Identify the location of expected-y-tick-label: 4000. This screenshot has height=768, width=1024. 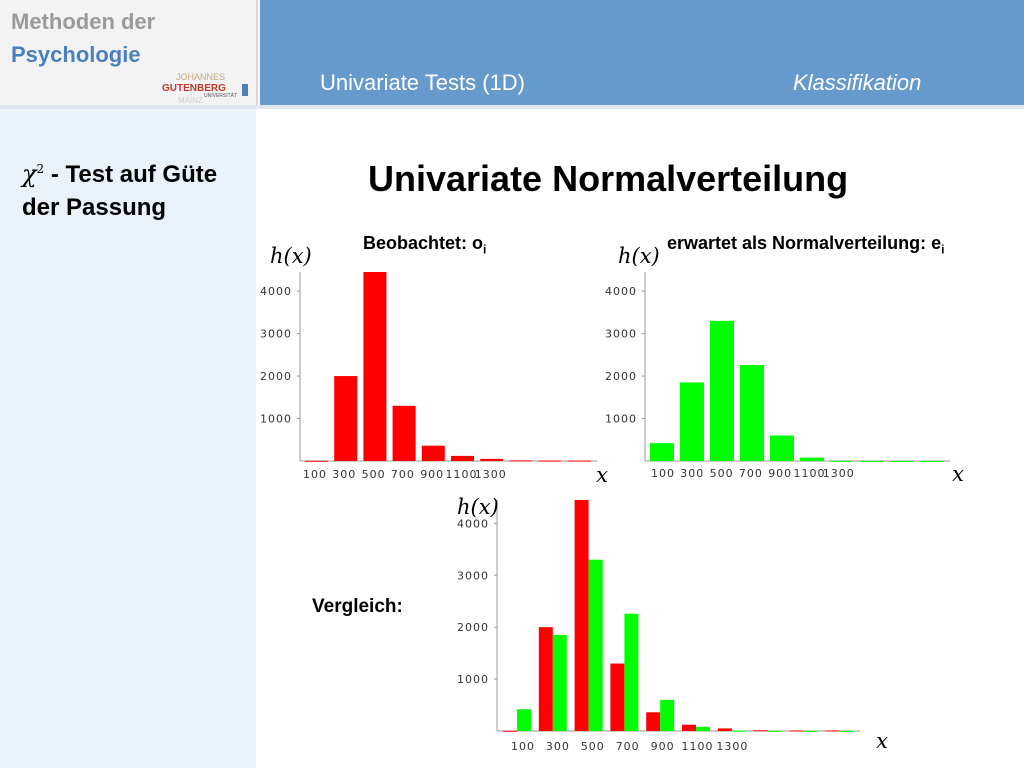
(621, 291).